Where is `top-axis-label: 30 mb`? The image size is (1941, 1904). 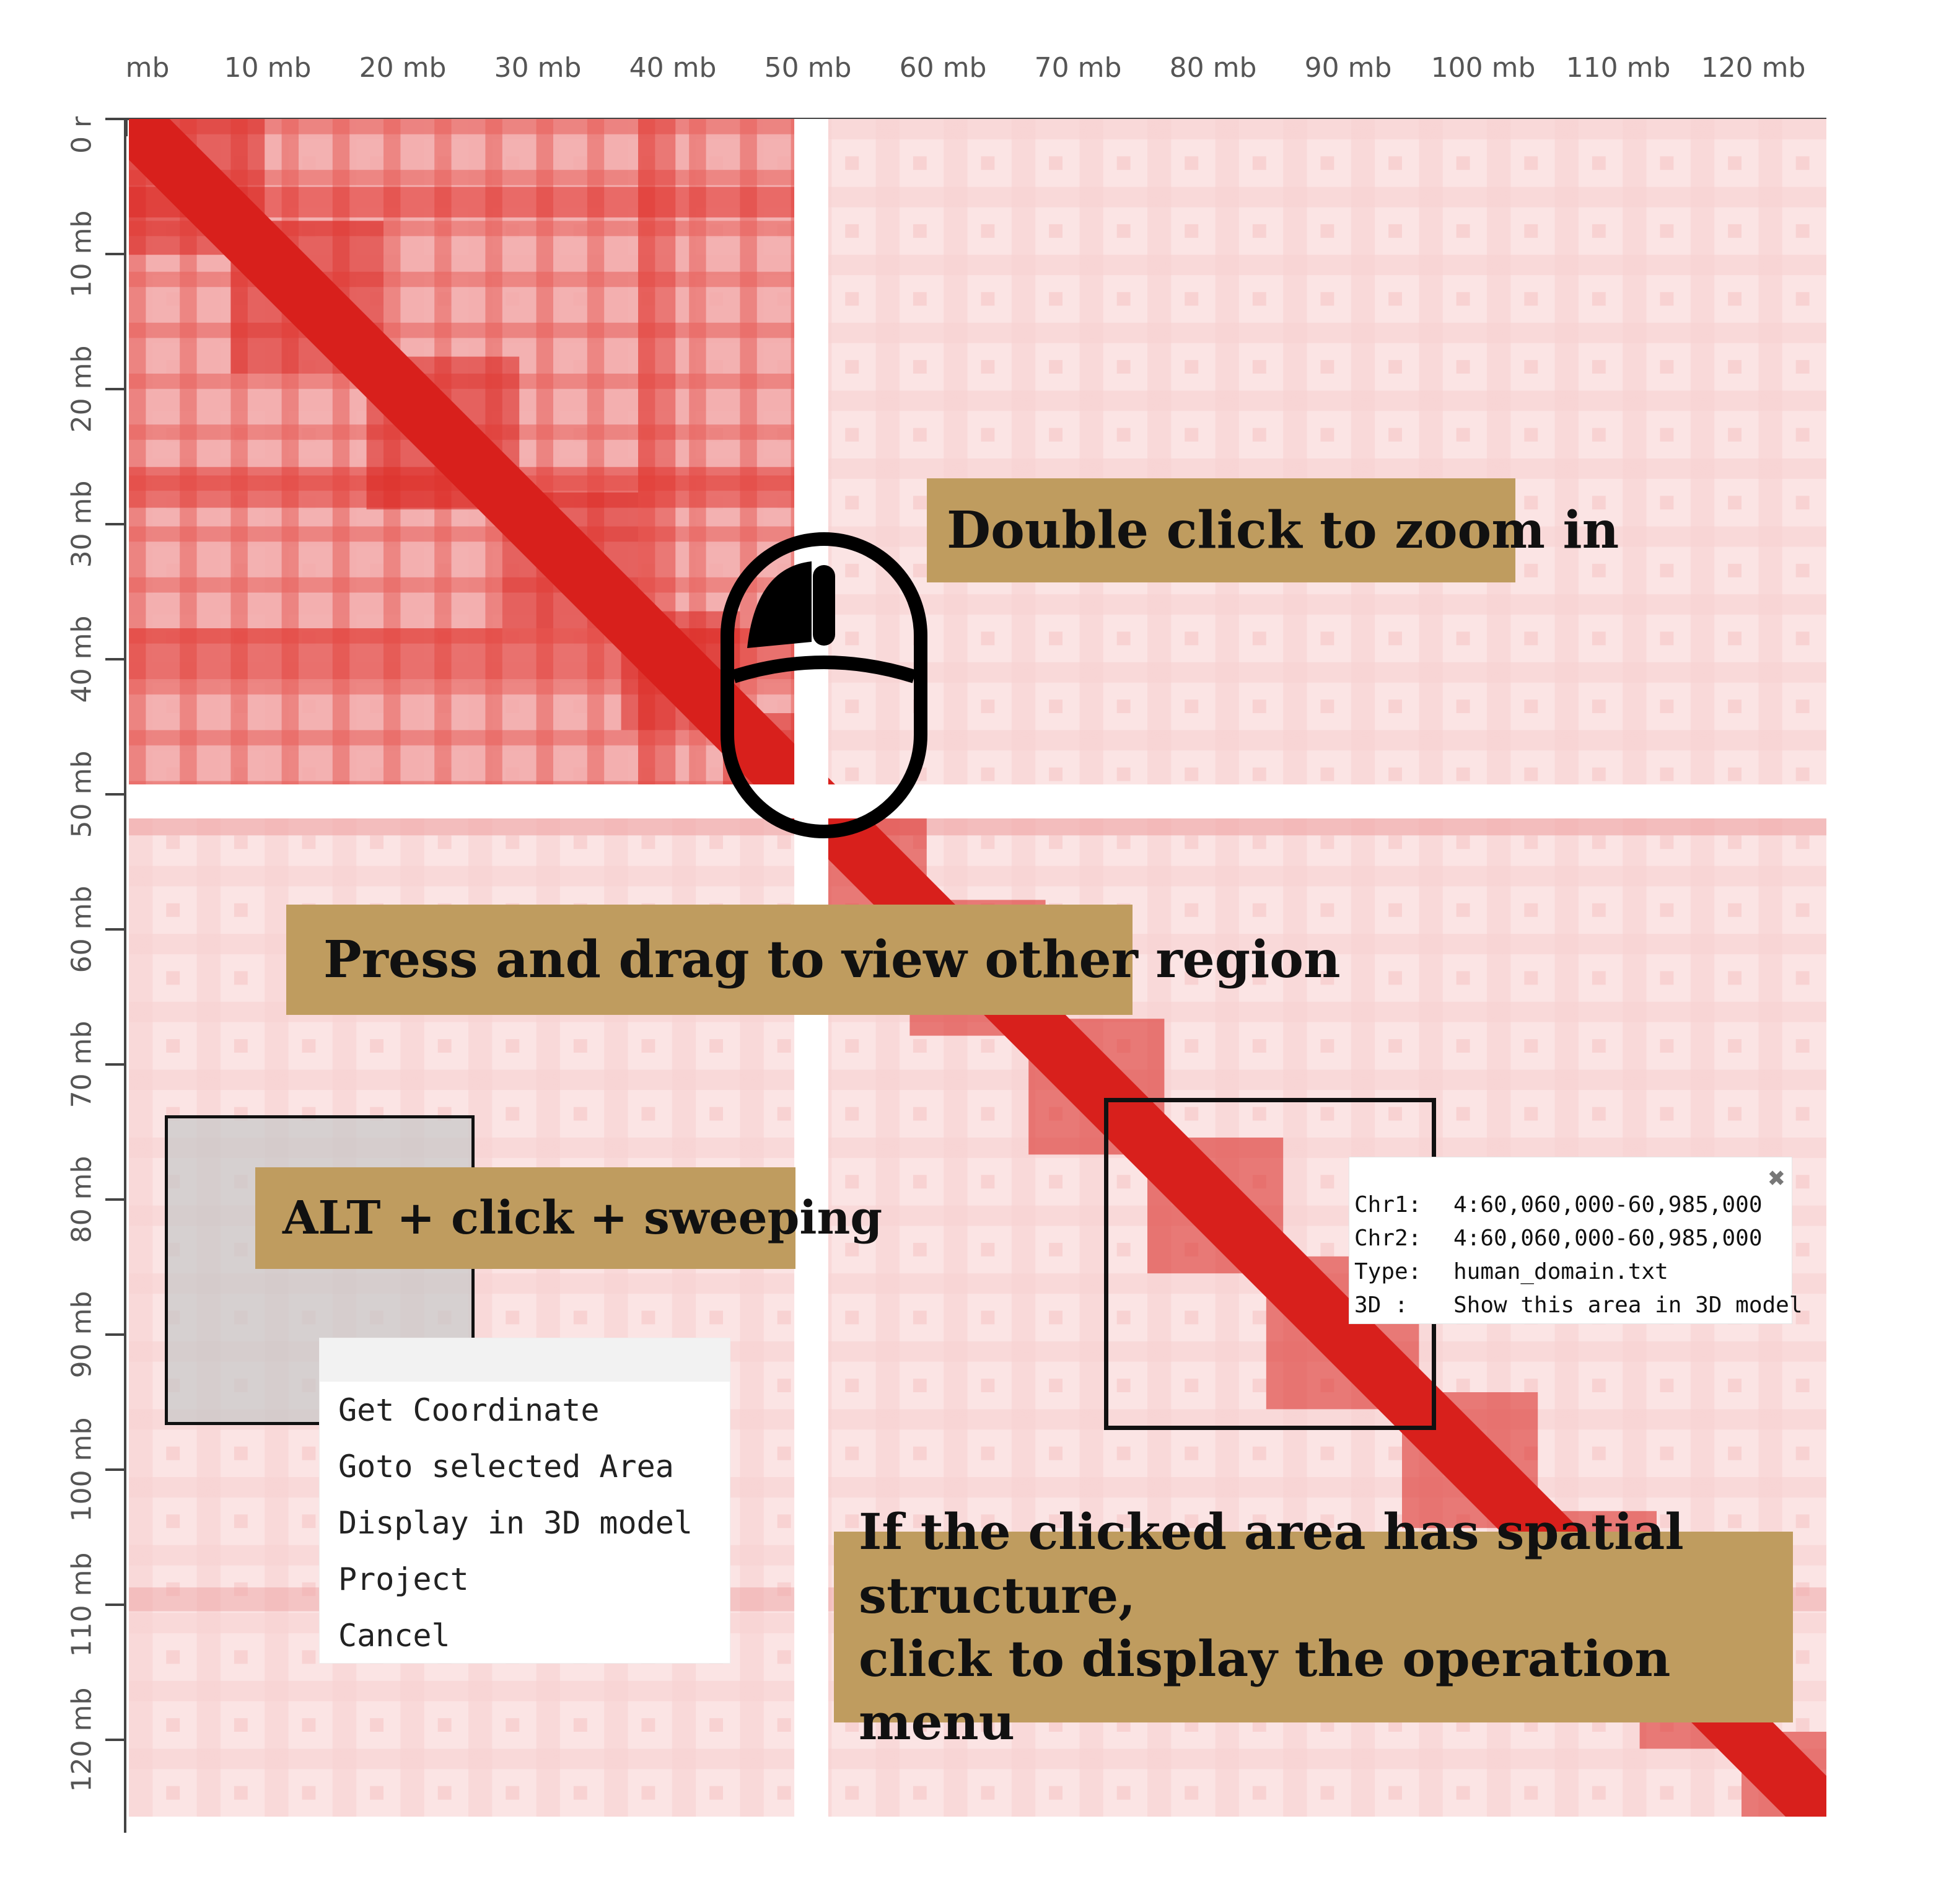 top-axis-label: 30 mb is located at coordinates (538, 68).